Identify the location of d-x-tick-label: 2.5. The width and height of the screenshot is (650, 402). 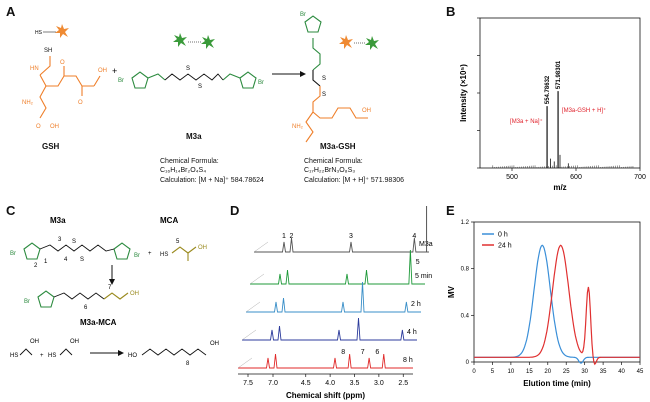
(403, 383).